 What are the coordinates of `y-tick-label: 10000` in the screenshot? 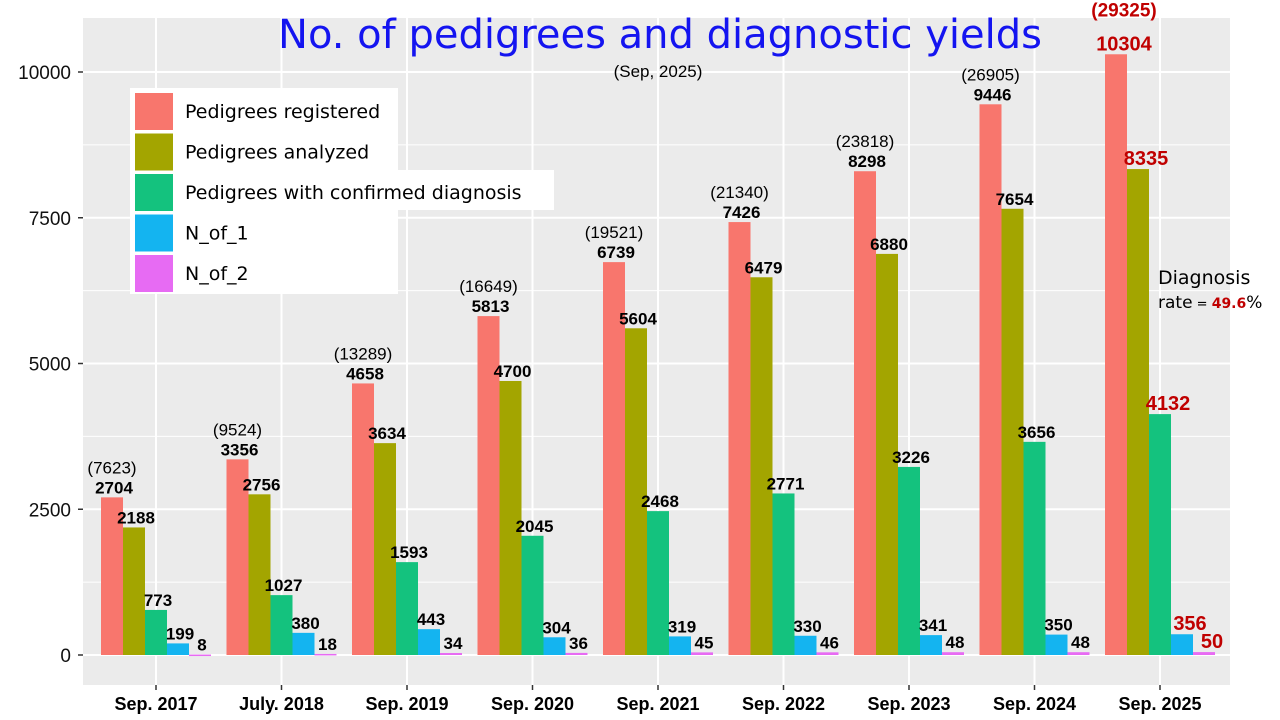 It's located at (44, 73).